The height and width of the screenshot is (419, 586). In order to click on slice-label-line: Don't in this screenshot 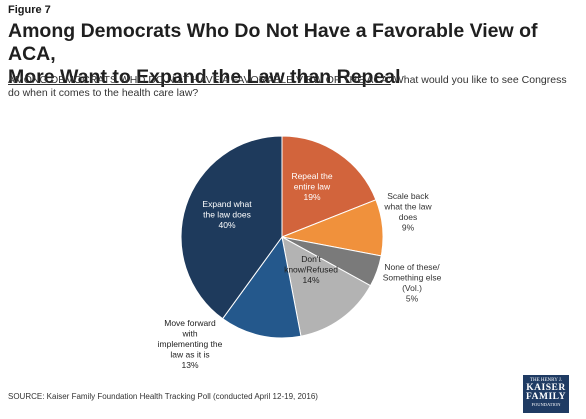, I will do `click(311, 259)`.